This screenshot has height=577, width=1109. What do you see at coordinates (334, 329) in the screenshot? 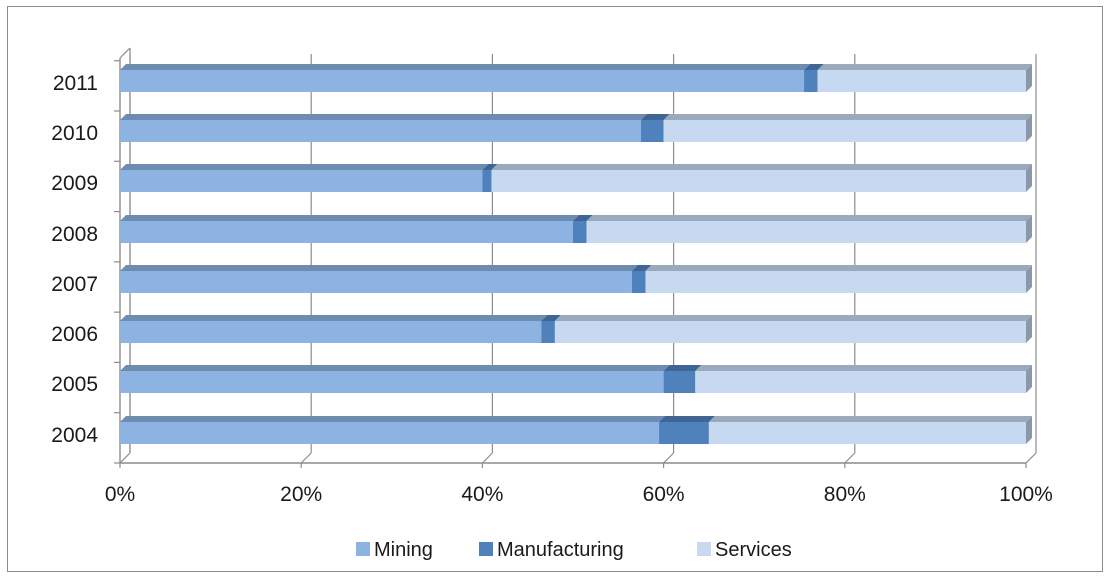
I see `bar-segment-mining-2006` at bounding box center [334, 329].